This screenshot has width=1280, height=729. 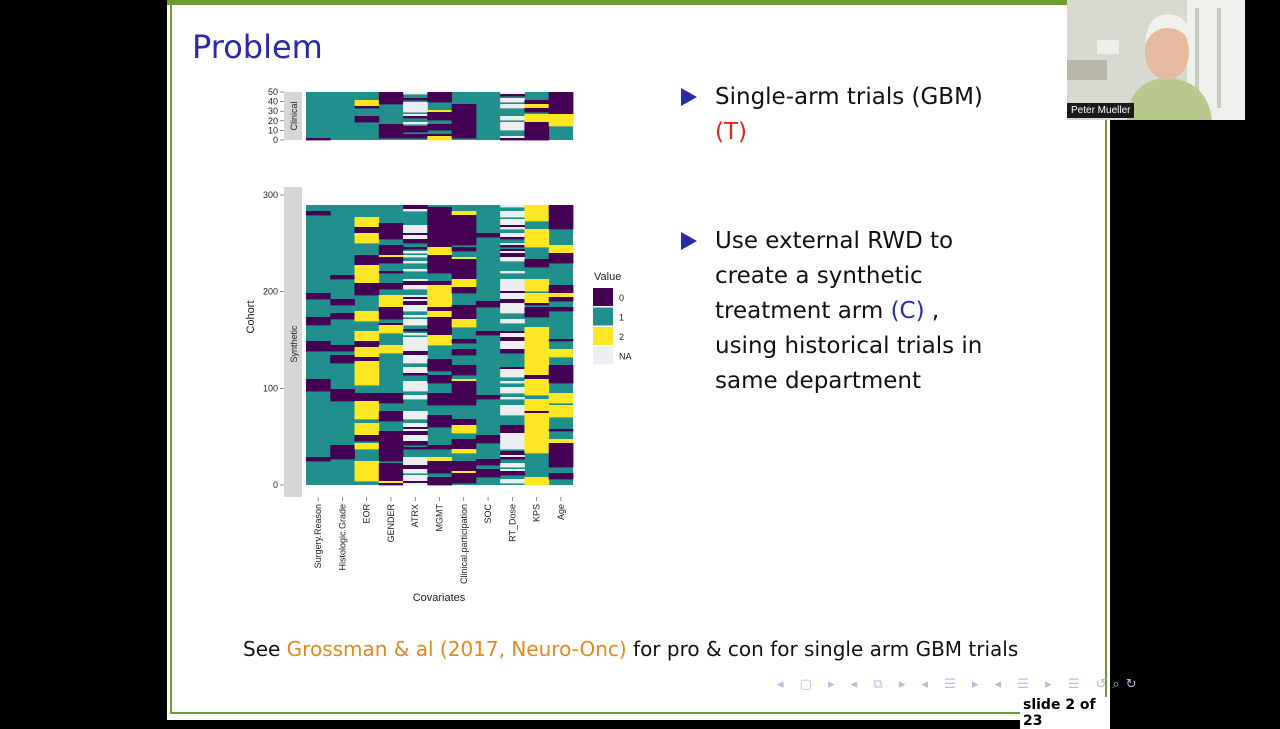 I want to click on clinical-strip, so click(x=293, y=116).